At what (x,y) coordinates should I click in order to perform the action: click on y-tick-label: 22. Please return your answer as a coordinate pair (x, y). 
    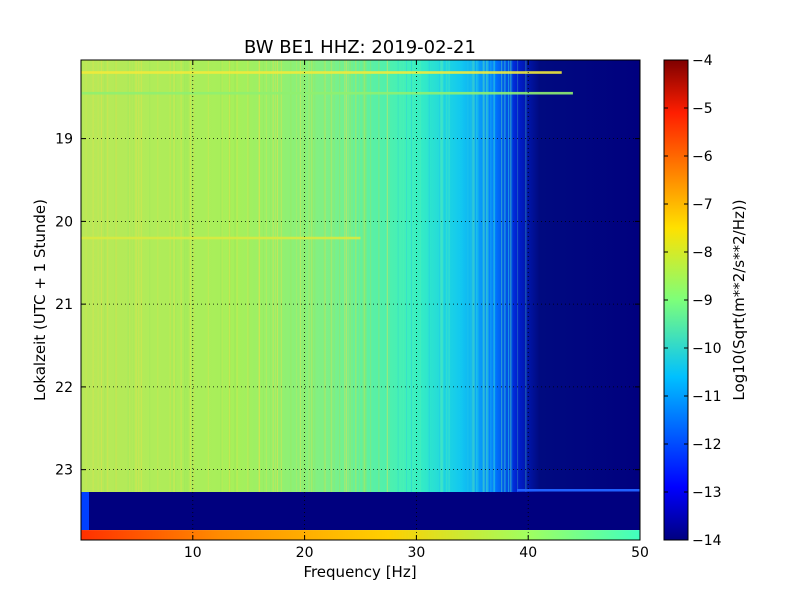
    Looking at the image, I should click on (64, 388).